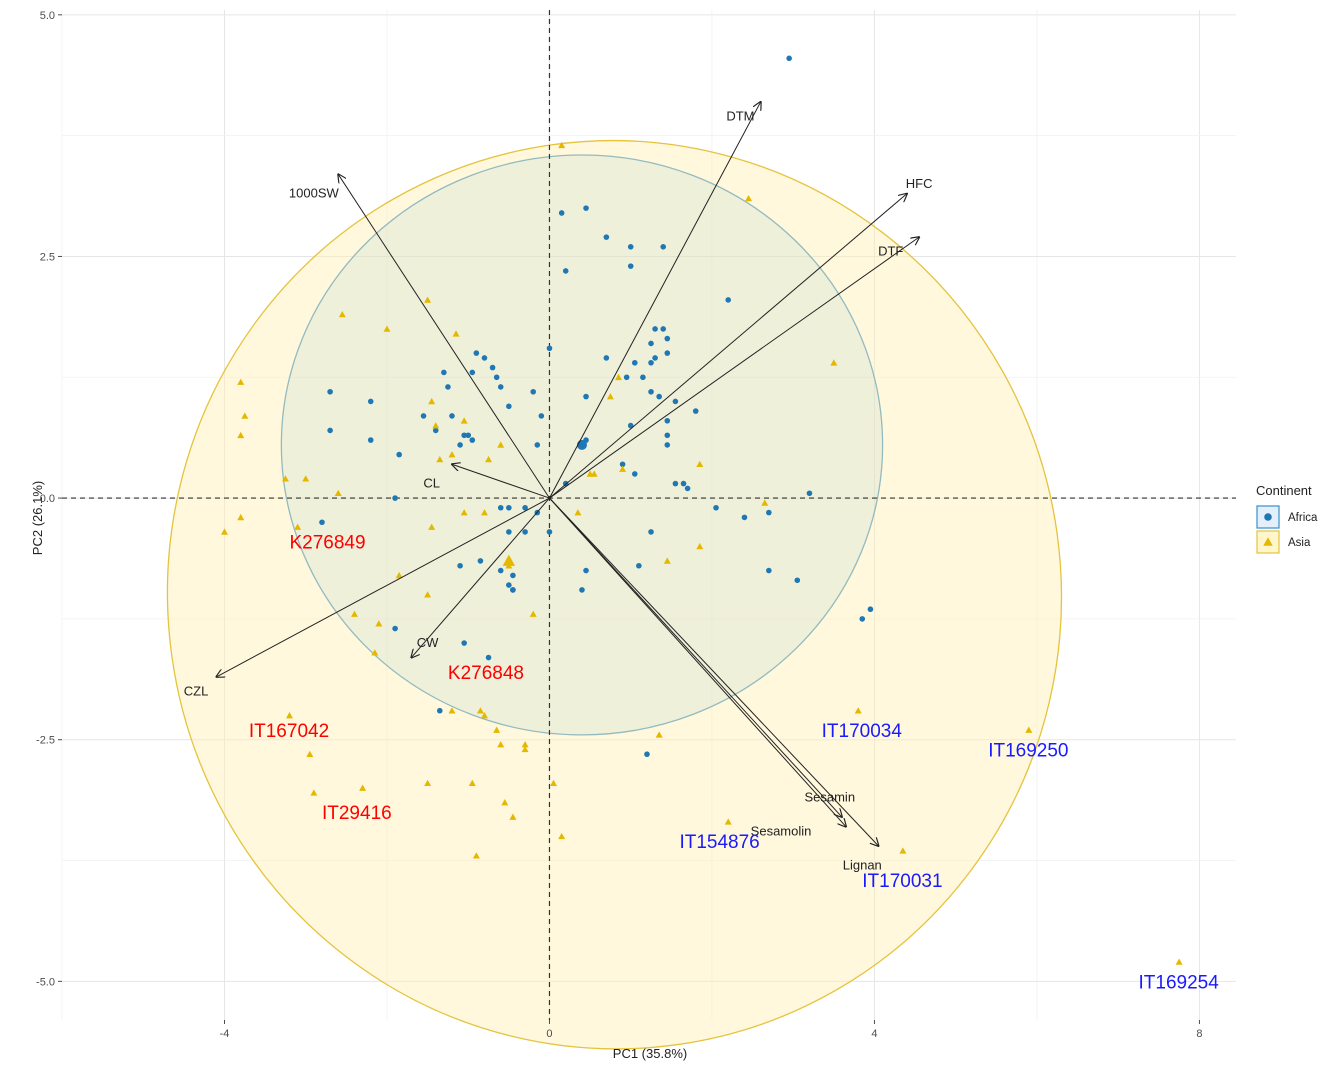 The height and width of the screenshot is (1074, 1335). I want to click on loading-label-lignan: Lignan, so click(862, 864).